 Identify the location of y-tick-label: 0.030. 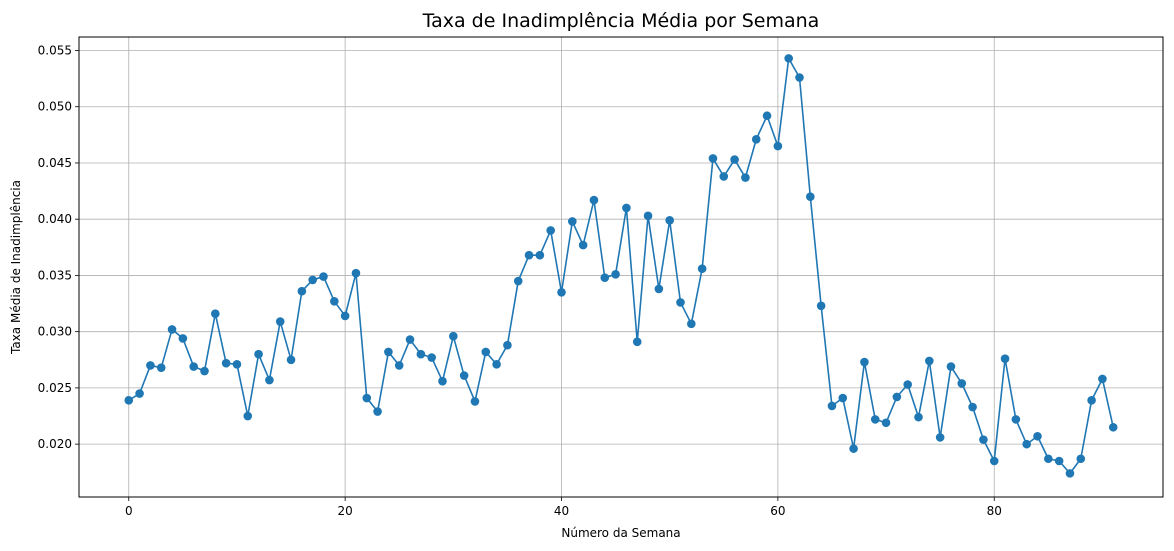
(55, 332).